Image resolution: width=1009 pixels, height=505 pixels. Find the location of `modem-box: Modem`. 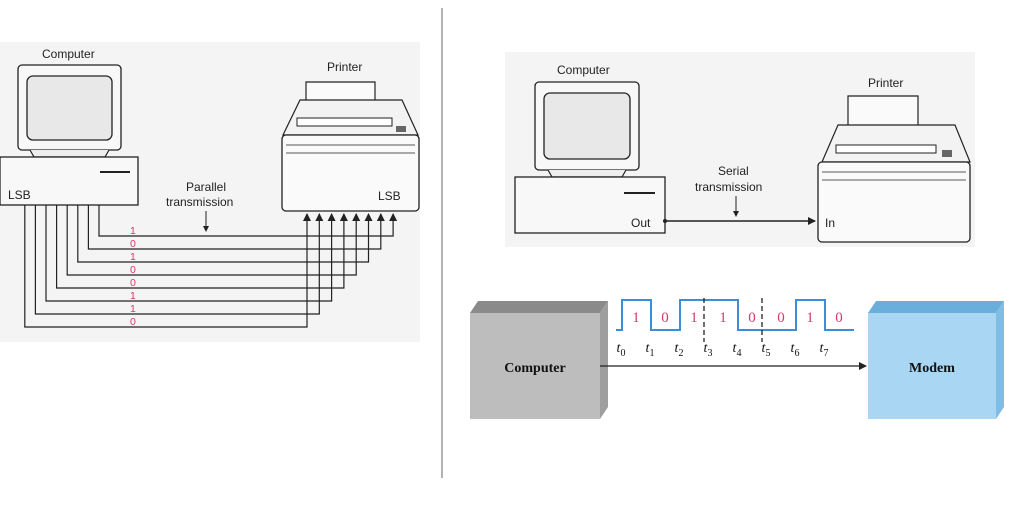

modem-box: Modem is located at coordinates (936, 360).